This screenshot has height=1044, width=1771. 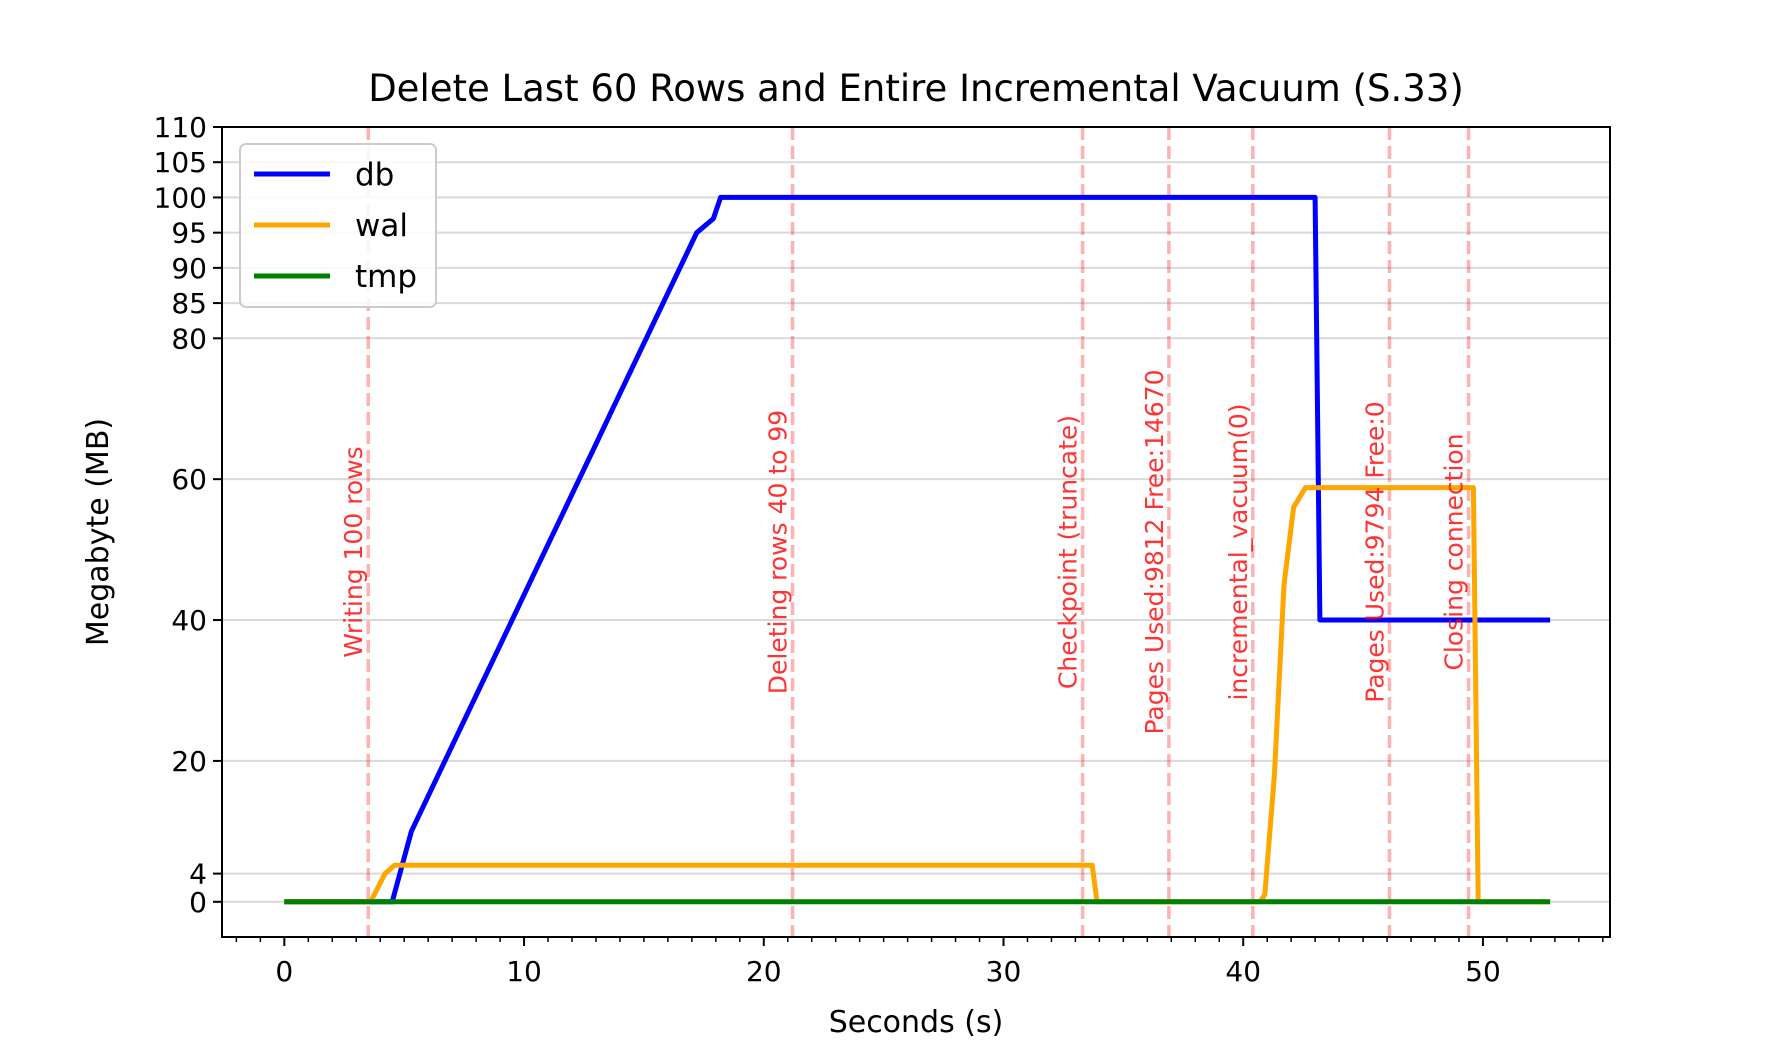 I want to click on annotation-label: Checkpoint (truncate), so click(x=1068, y=552).